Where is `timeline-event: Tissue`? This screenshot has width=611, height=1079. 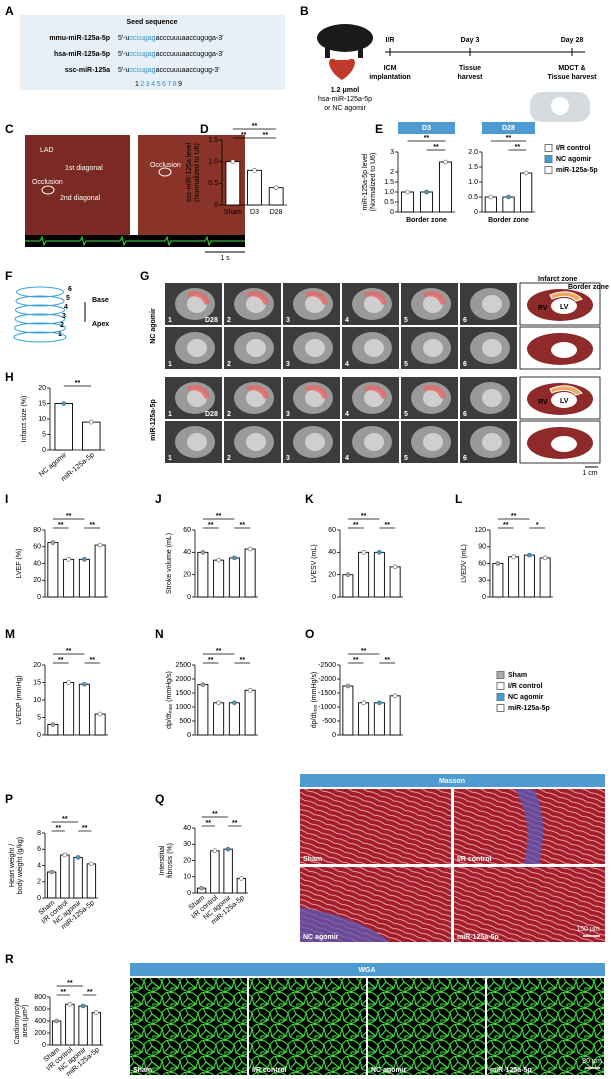 timeline-event: Tissue is located at coordinates (470, 68).